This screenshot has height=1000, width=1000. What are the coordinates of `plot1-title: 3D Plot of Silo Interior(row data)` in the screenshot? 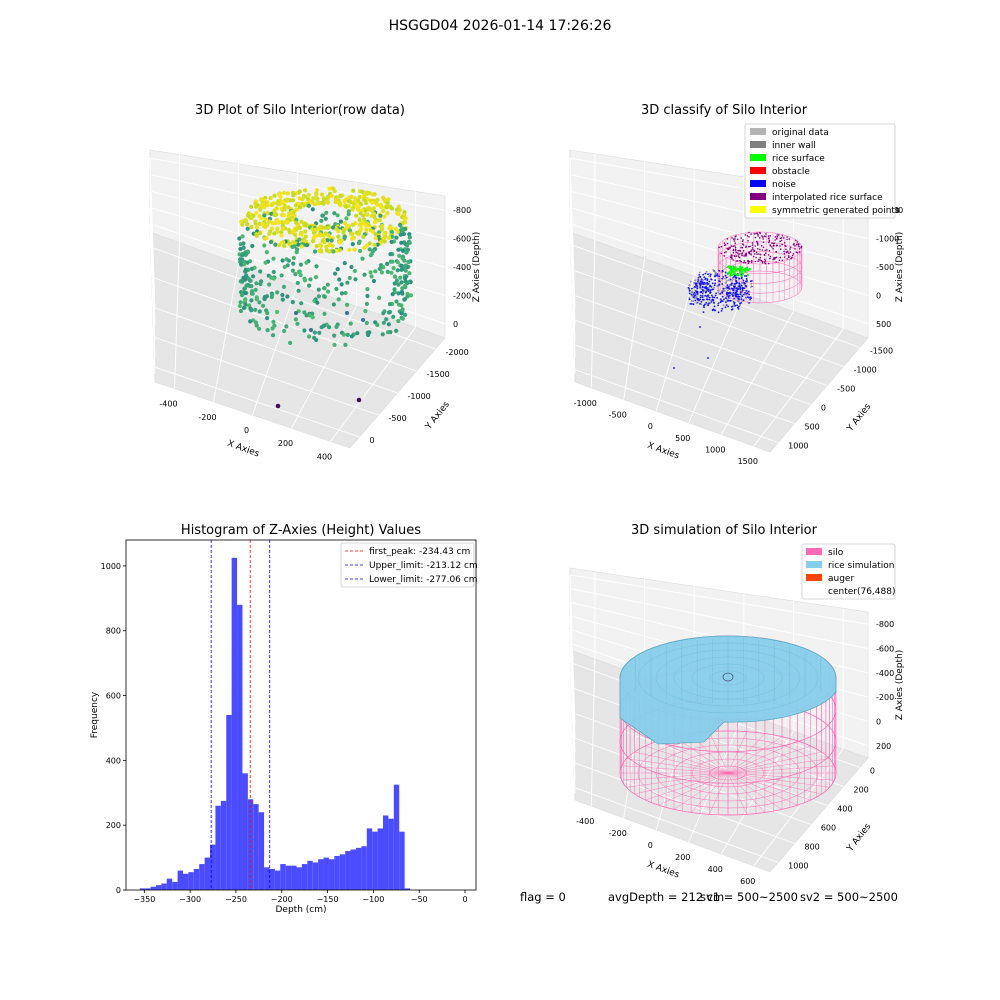 It's located at (300, 110).